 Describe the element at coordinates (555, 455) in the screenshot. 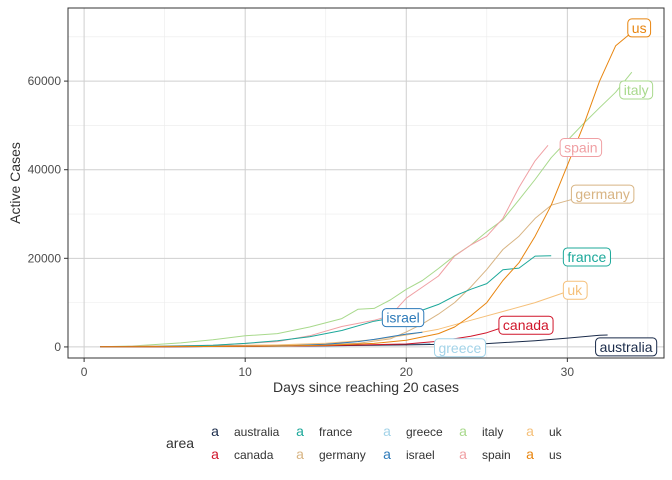

I see `legend-label: us` at that location.